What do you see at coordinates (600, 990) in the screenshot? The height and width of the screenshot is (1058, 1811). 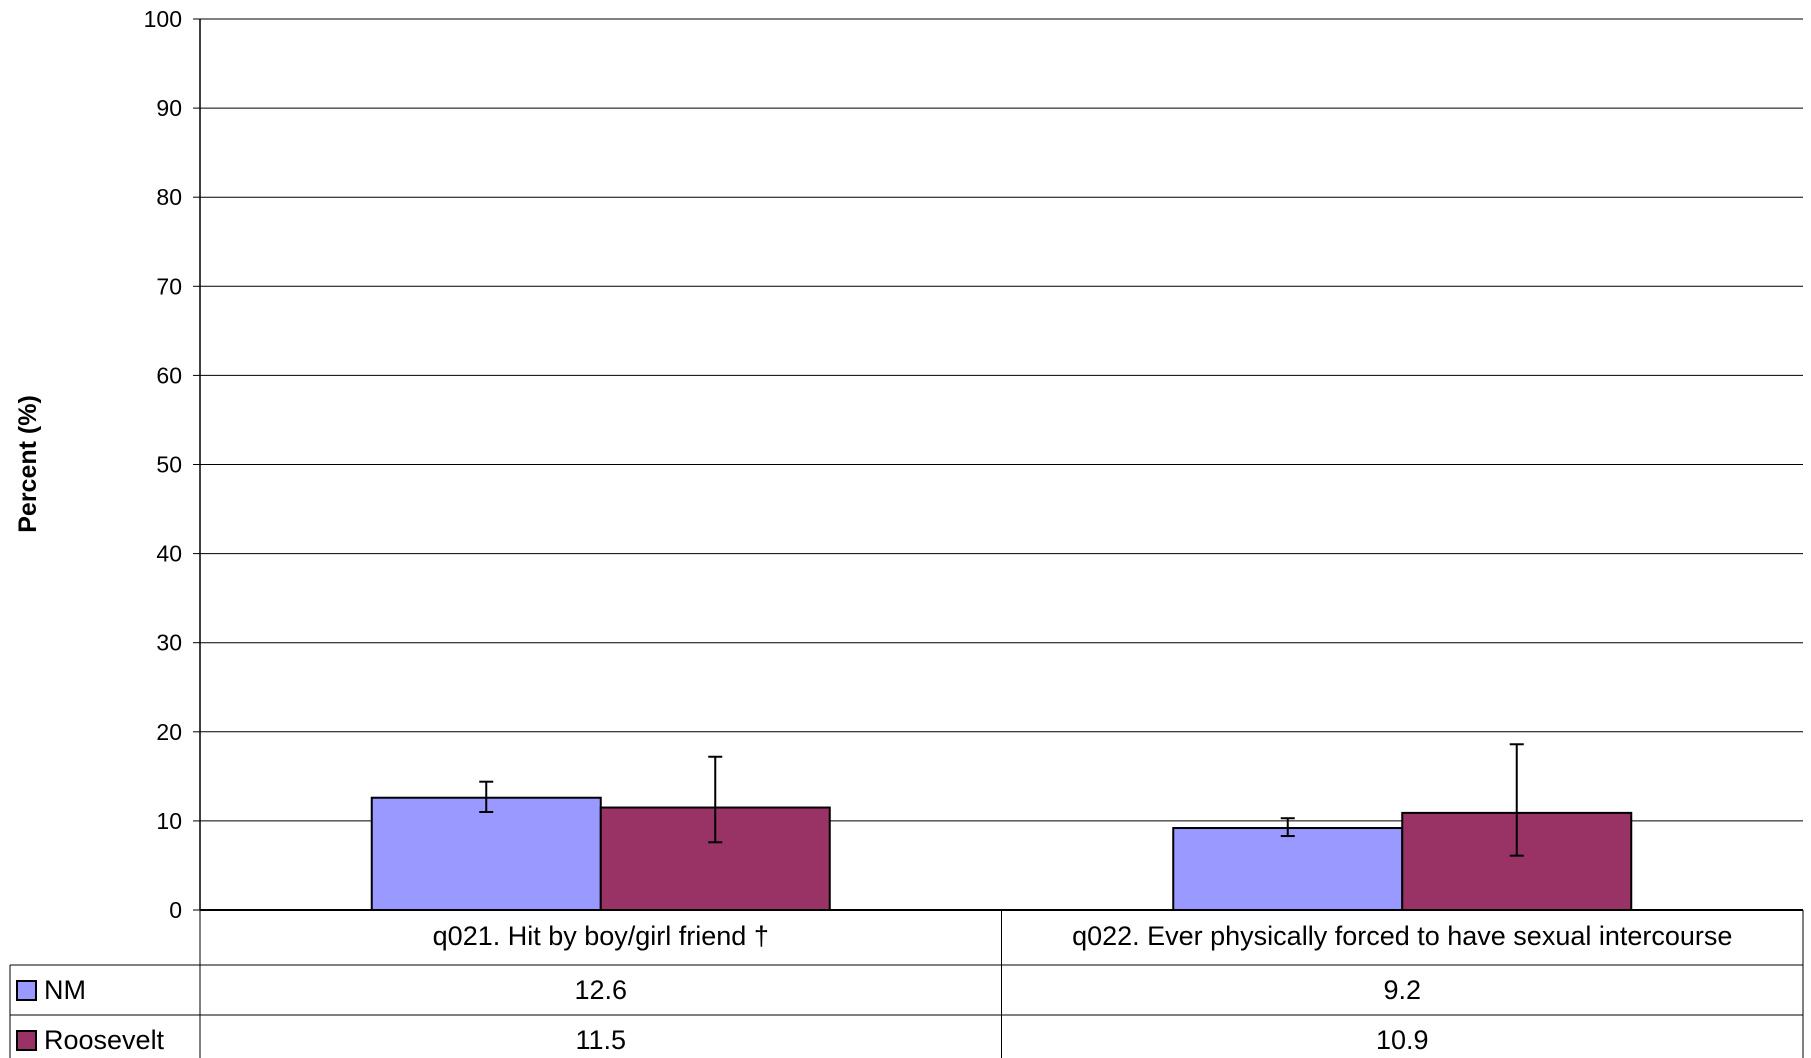 I see `data-label: 12.6` at bounding box center [600, 990].